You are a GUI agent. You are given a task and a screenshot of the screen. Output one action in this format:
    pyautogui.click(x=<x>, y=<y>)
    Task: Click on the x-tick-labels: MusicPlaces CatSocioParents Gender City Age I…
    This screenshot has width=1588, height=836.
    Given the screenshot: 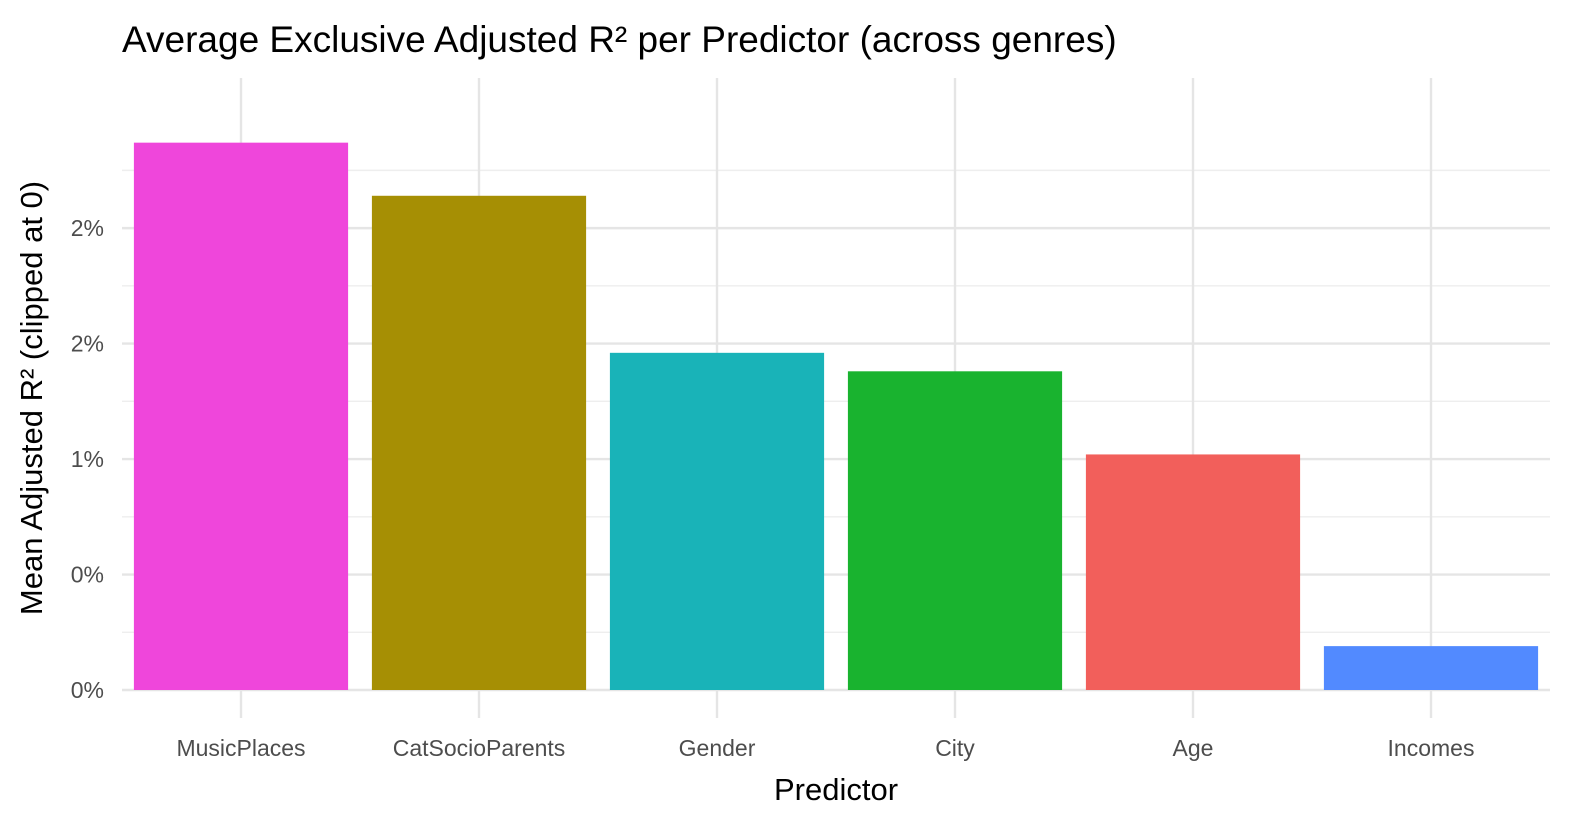 What is the action you would take?
    pyautogui.click(x=825, y=748)
    